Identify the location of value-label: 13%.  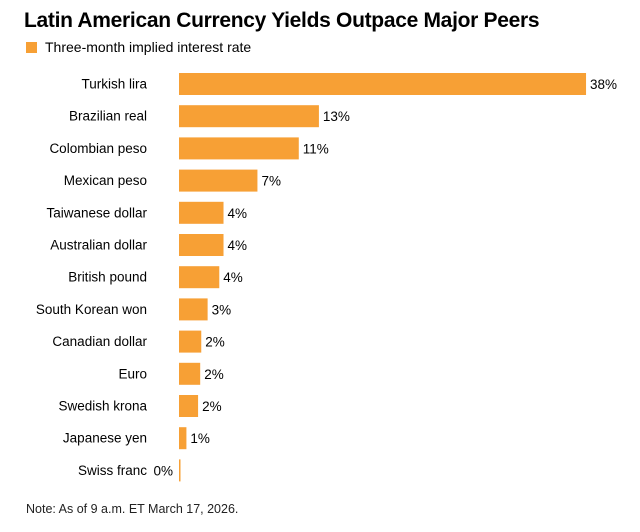
(336, 116).